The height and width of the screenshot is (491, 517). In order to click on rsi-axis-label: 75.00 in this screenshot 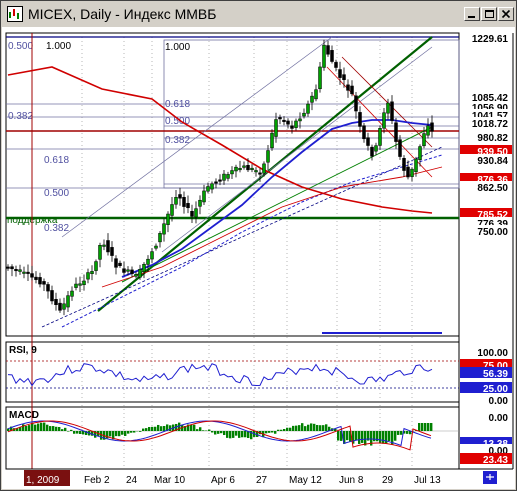, I will do `click(495, 366)`.